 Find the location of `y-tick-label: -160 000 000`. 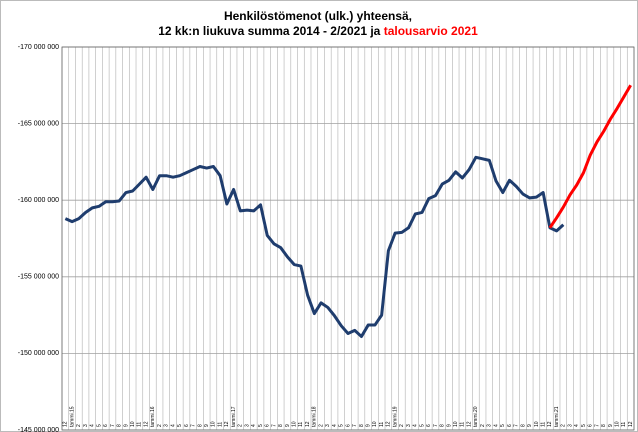

y-tick-label: -160 000 000 is located at coordinates (38, 200).